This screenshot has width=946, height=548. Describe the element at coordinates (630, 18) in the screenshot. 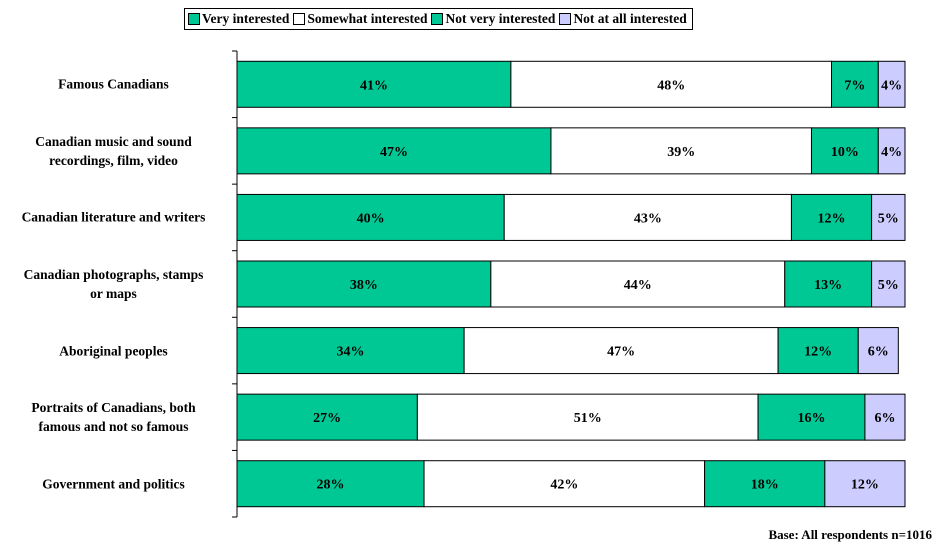

I see `legend-label: Not at all interested` at that location.